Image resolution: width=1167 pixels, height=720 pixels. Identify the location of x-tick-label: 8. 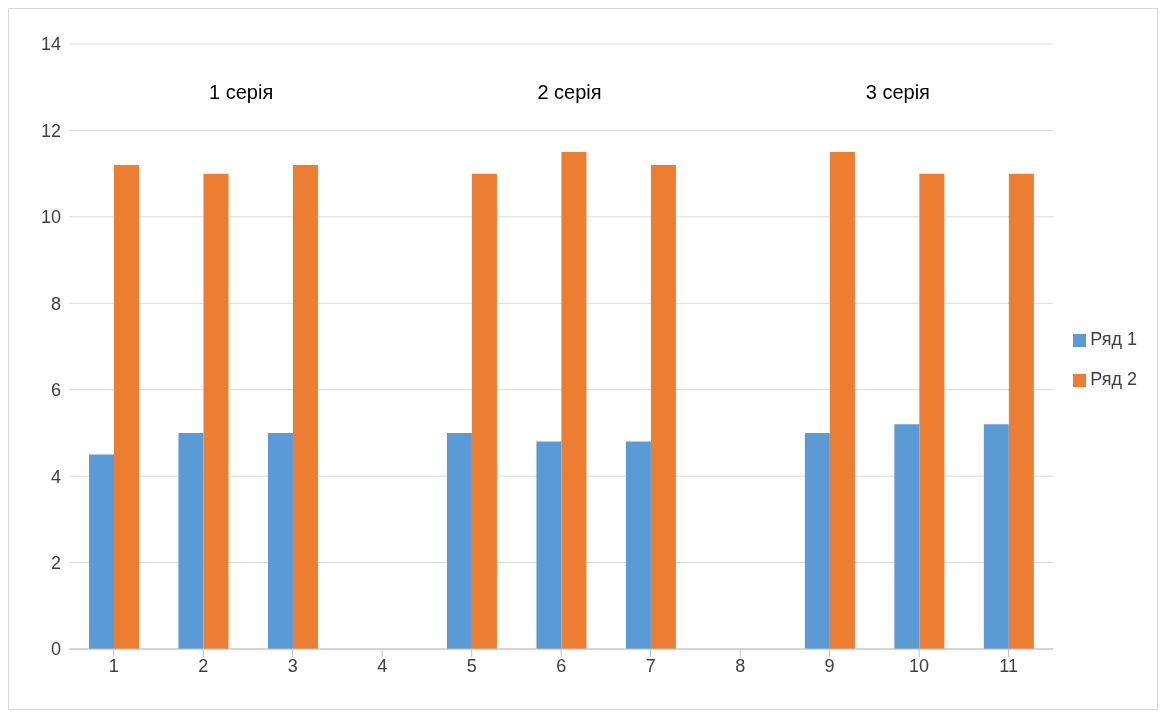
(740, 665).